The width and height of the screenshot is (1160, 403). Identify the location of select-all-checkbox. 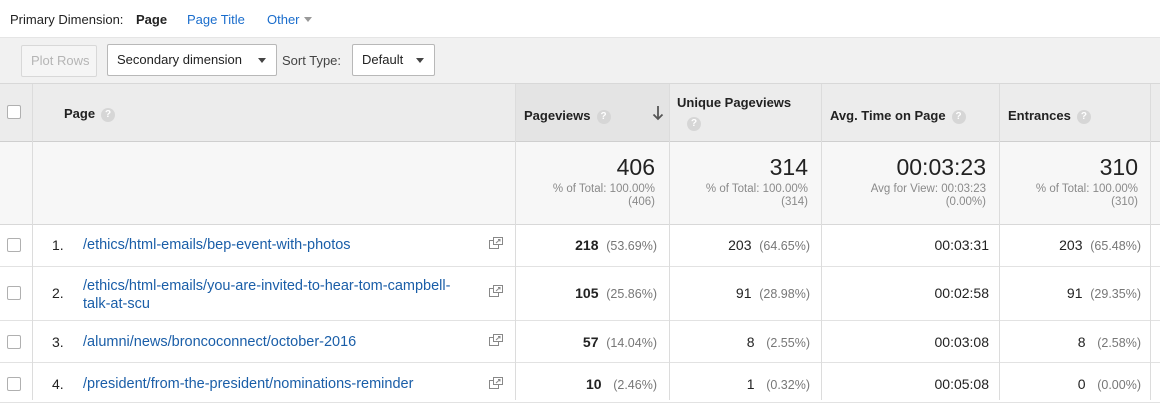
(14, 112).